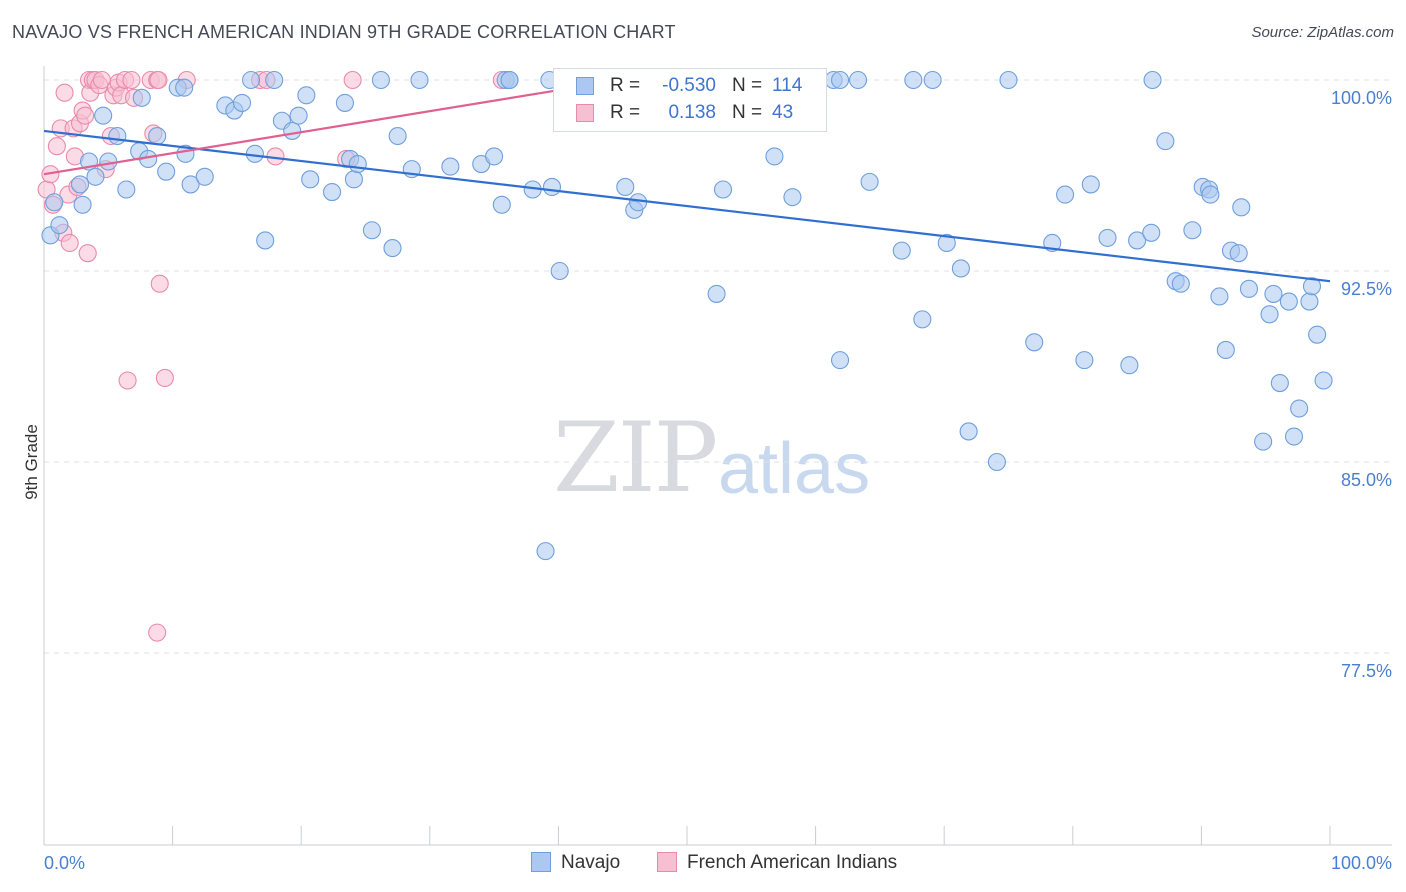 This screenshot has width=1406, height=892. What do you see at coordinates (1366, 671) in the screenshot?
I see `y-tick-label: 77.5%` at bounding box center [1366, 671].